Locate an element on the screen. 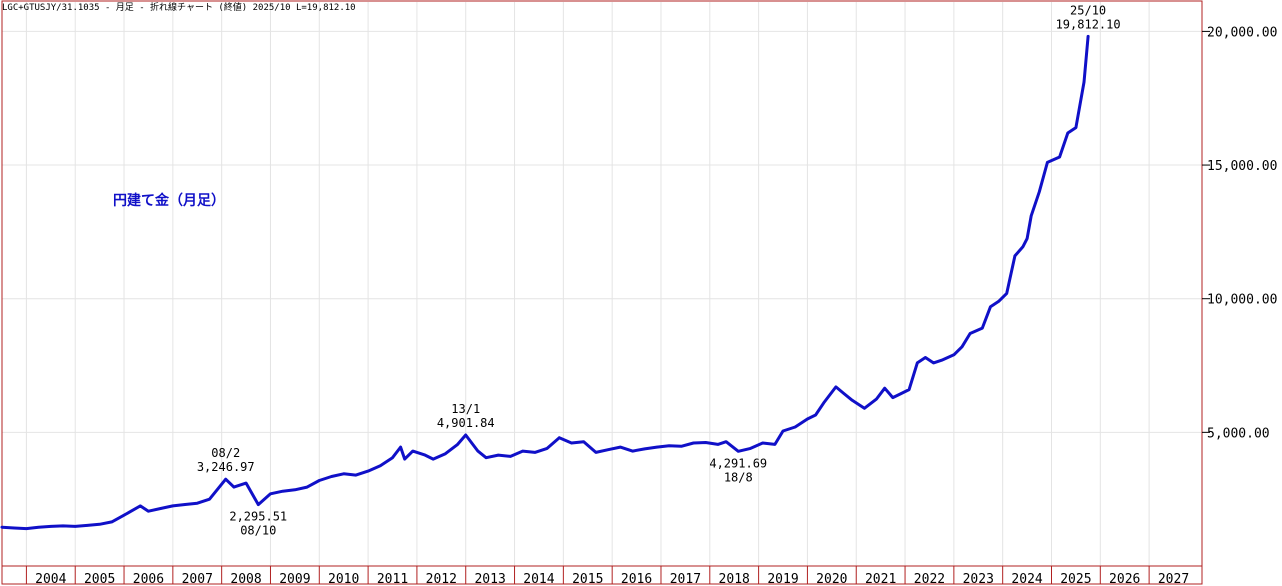  annotation-label: 19,812.10 is located at coordinates (1088, 24).